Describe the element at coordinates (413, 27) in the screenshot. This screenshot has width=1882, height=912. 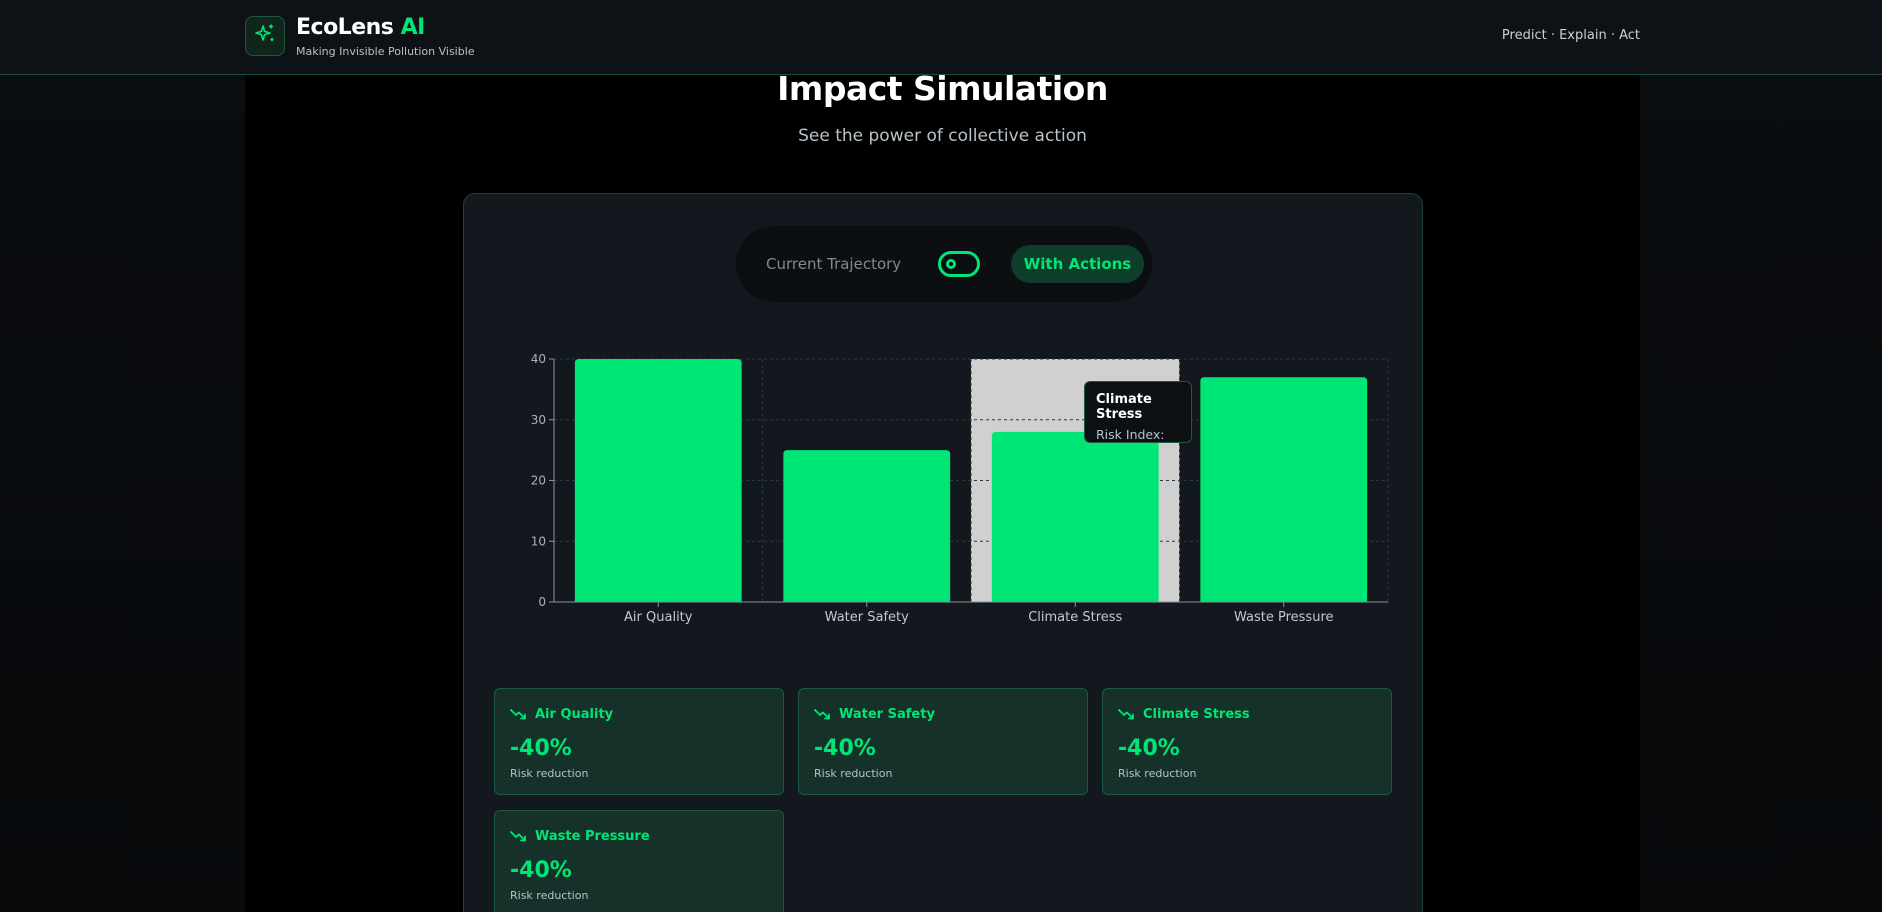
I see `brand-suffix: AI` at that location.